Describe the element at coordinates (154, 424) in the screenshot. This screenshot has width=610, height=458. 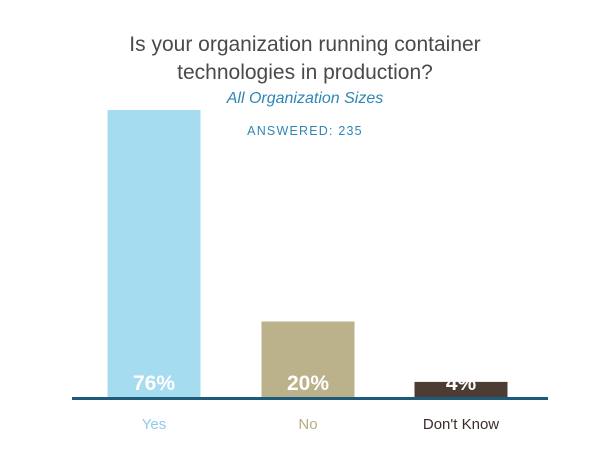
I see `category-label: Yes` at that location.